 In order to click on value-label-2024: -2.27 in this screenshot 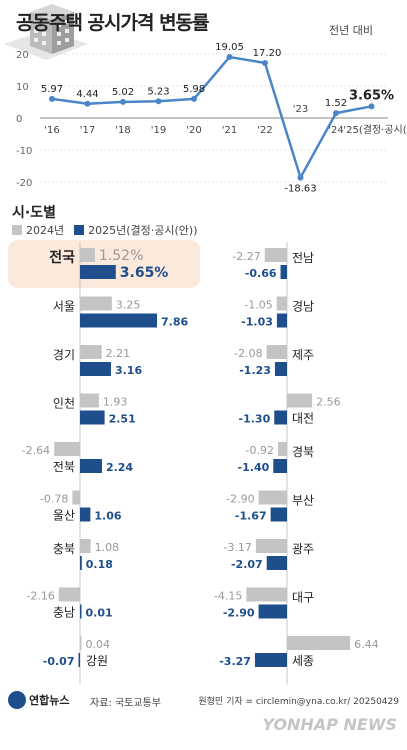, I will do `click(246, 256)`.